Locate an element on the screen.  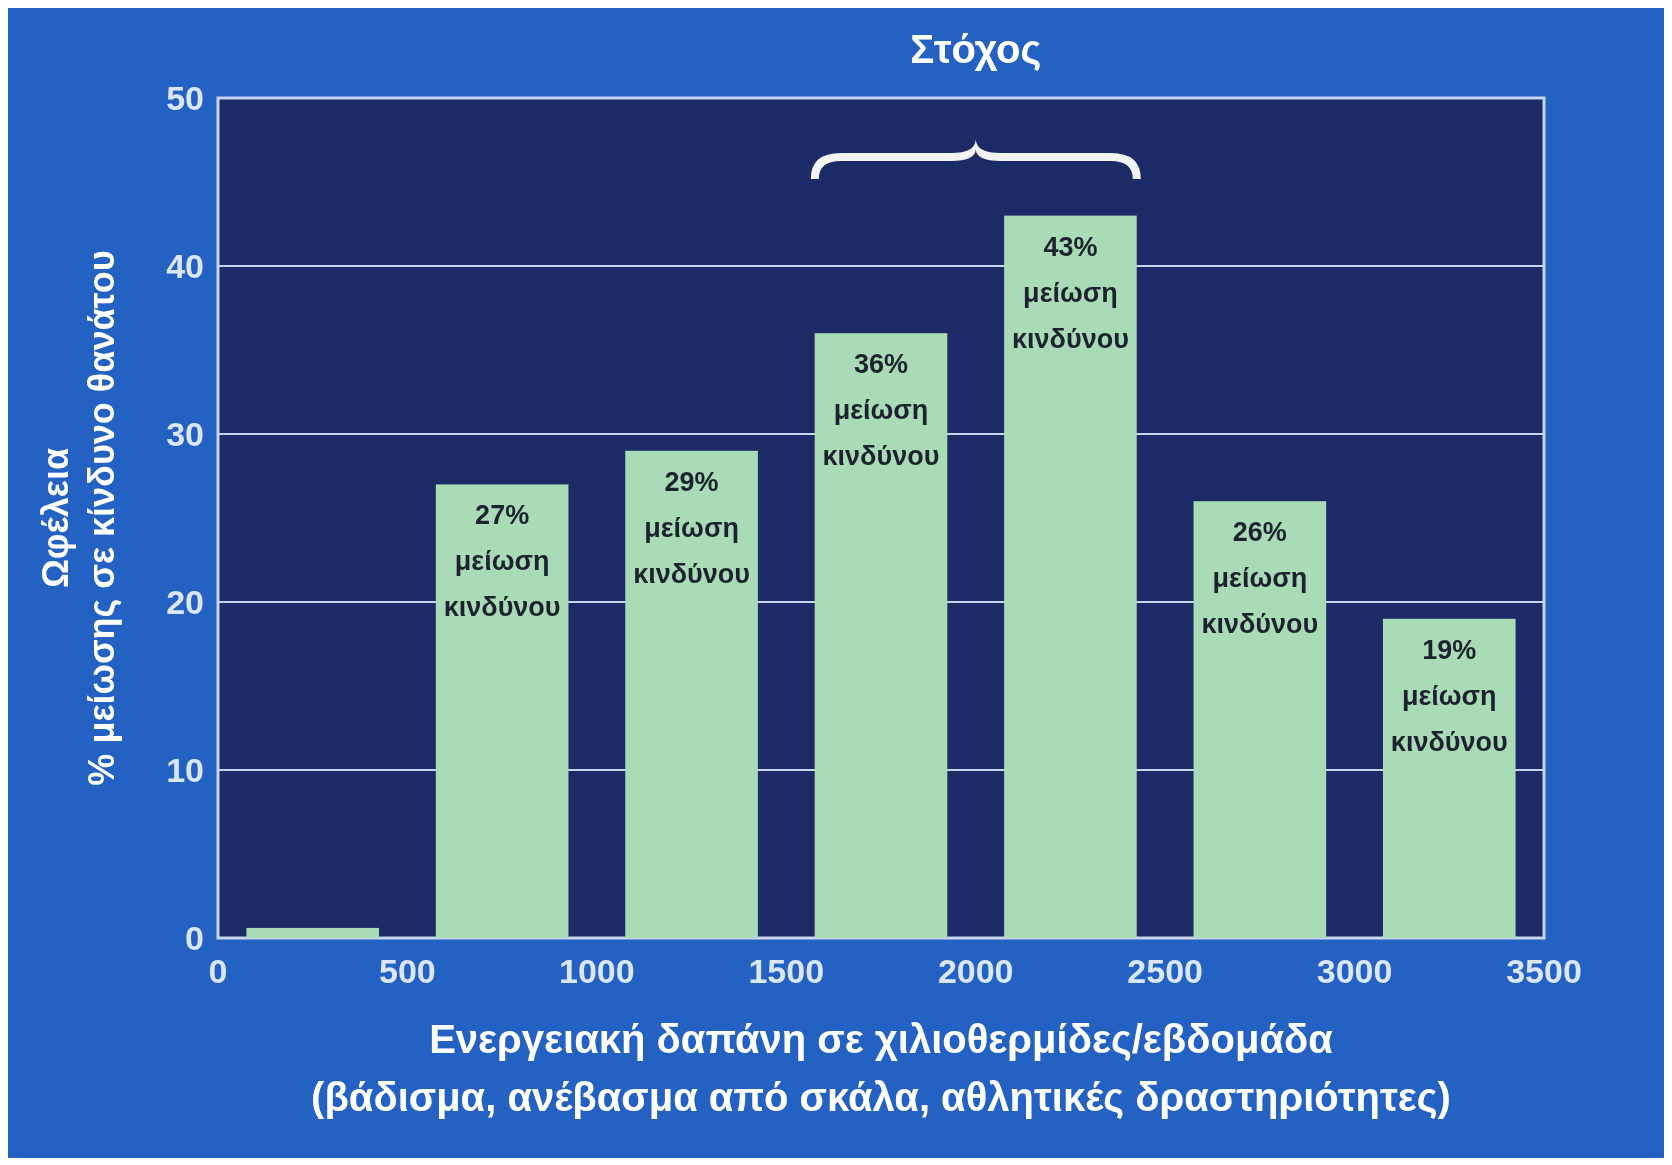
x-tick-label: 500 is located at coordinates (407, 971).